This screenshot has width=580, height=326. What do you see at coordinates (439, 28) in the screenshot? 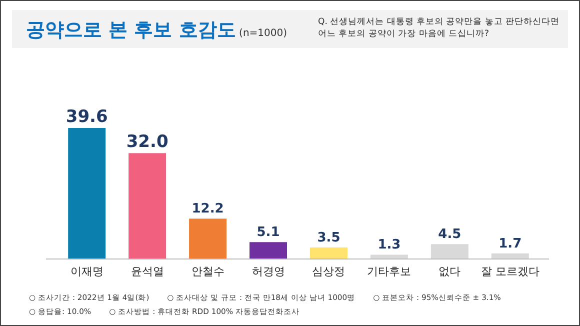
I see `text: Q. 선생님께서는 대통령 후보의 공약만을 놓고 판단하신다면 어느 후보의 공약이 가장 마음에 드십니까?` at bounding box center [439, 28].